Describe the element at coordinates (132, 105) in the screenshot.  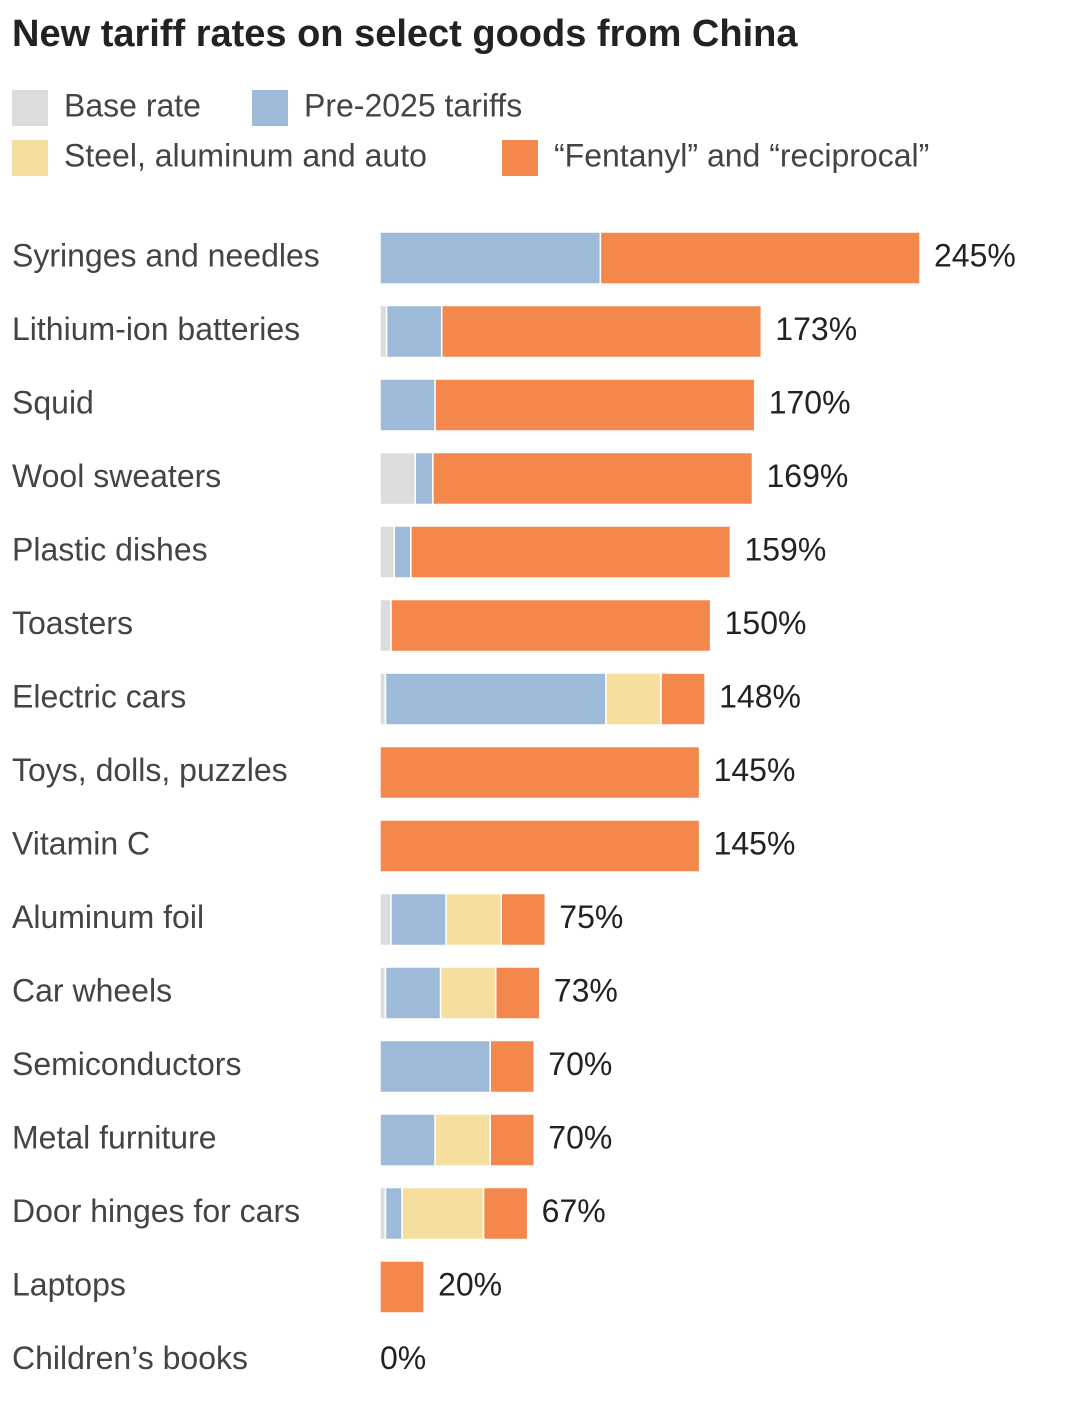
I see `legend-label: Base rate` at that location.